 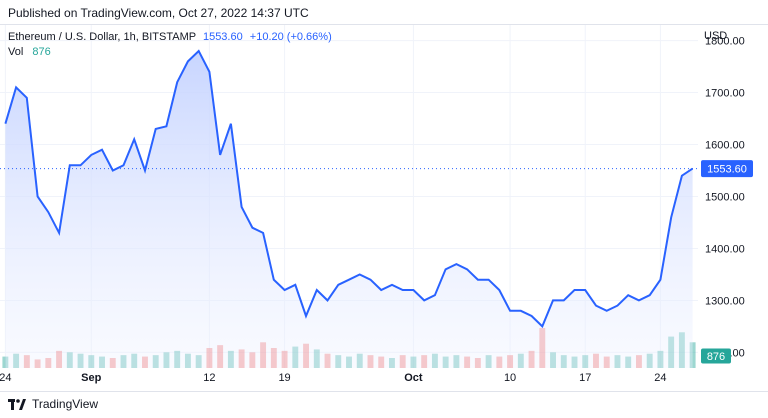 I want to click on volume-value: 876, so click(x=41, y=52).